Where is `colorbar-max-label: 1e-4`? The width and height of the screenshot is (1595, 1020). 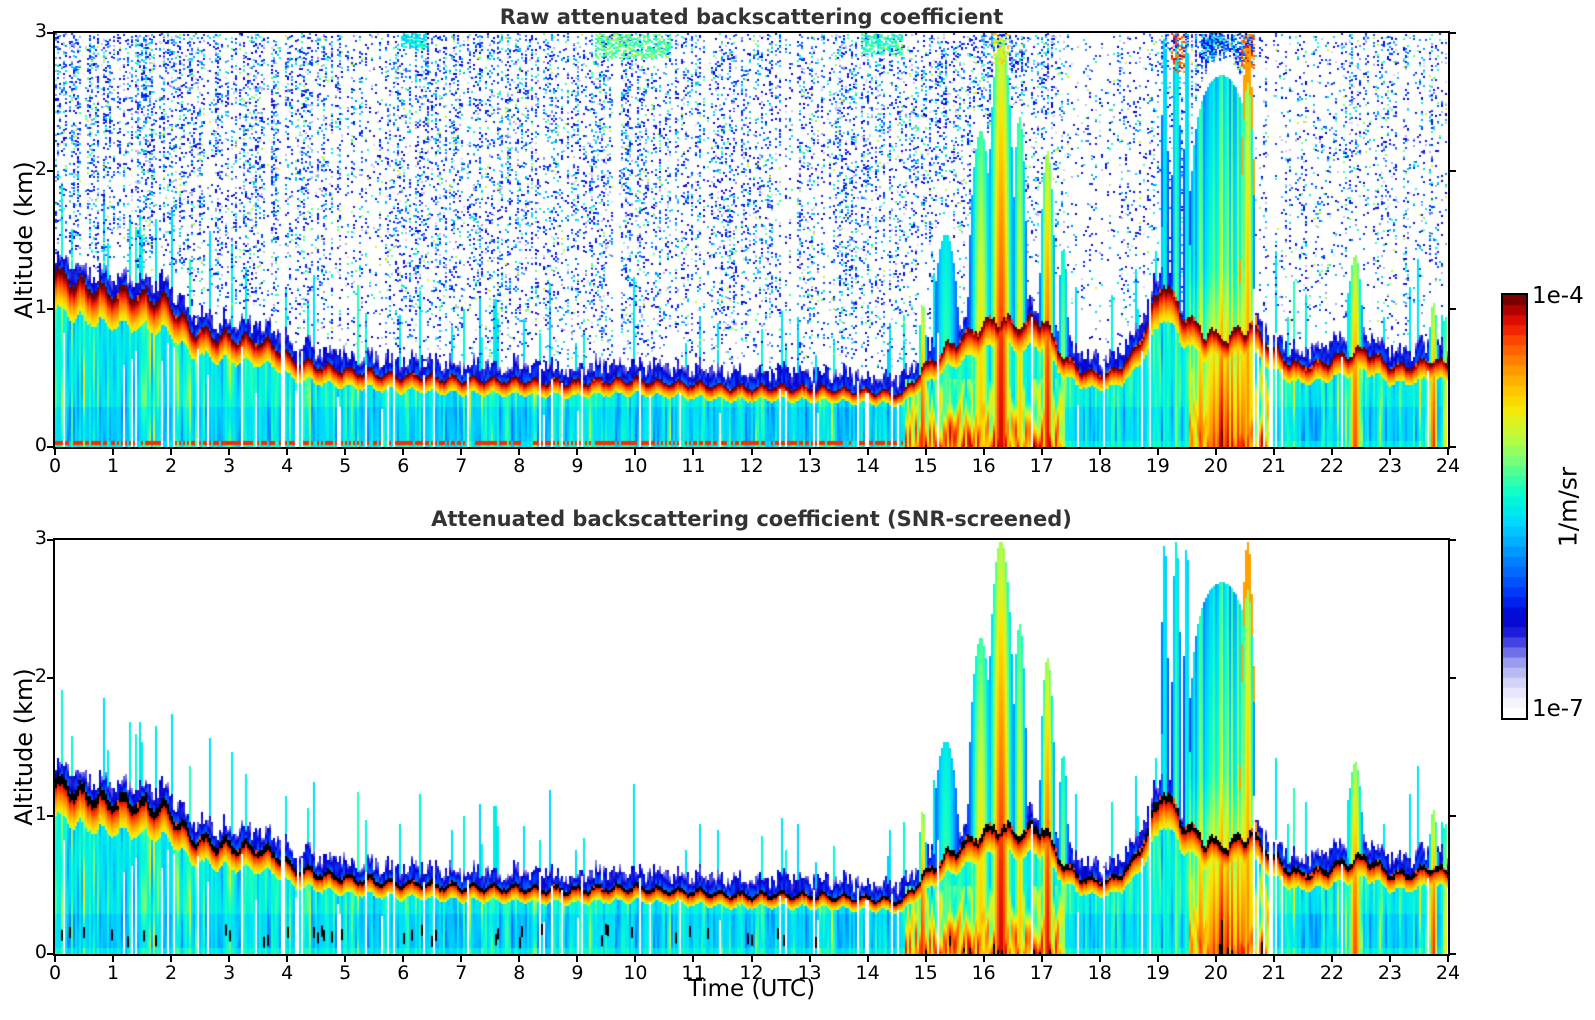
colorbar-max-label: 1e-4 is located at coordinates (1558, 296).